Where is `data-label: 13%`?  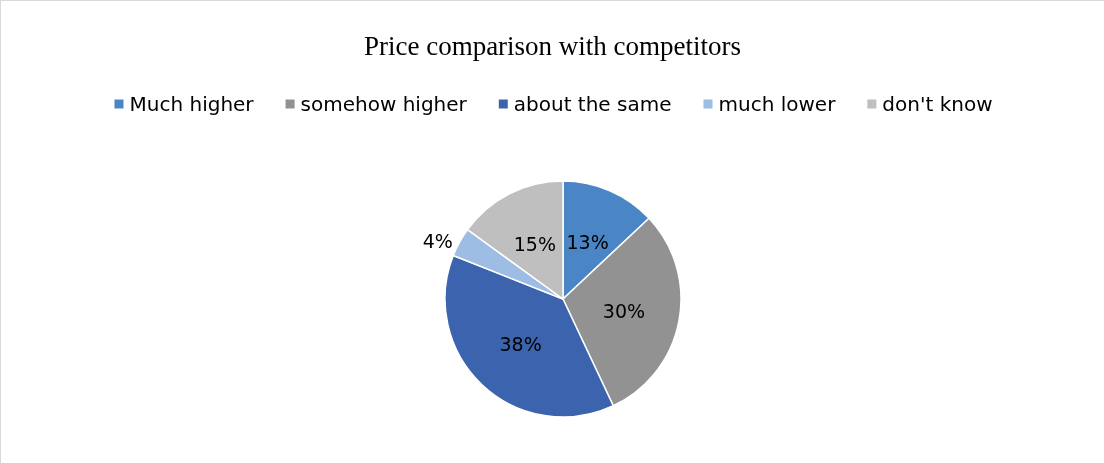
data-label: 13% is located at coordinates (587, 242).